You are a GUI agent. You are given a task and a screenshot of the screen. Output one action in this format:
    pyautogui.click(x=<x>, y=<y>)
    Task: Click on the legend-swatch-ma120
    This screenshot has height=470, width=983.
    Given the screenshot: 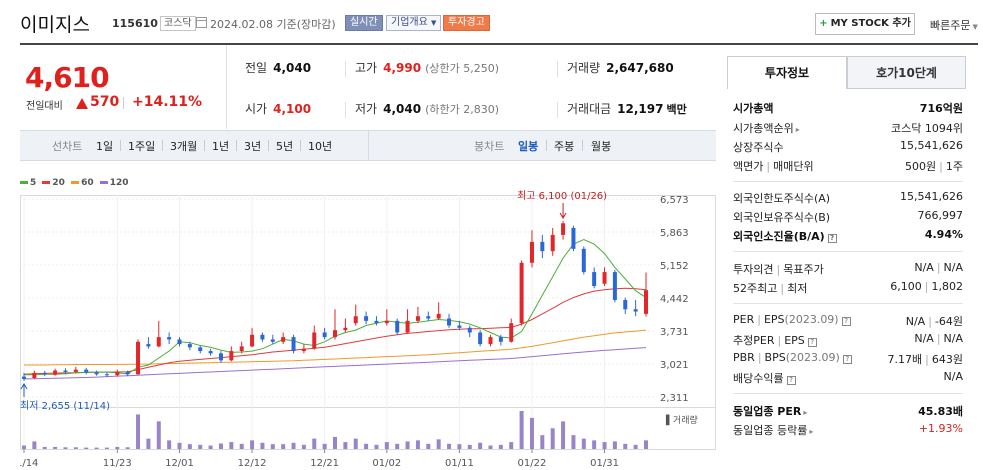 What is the action you would take?
    pyautogui.click(x=103, y=182)
    